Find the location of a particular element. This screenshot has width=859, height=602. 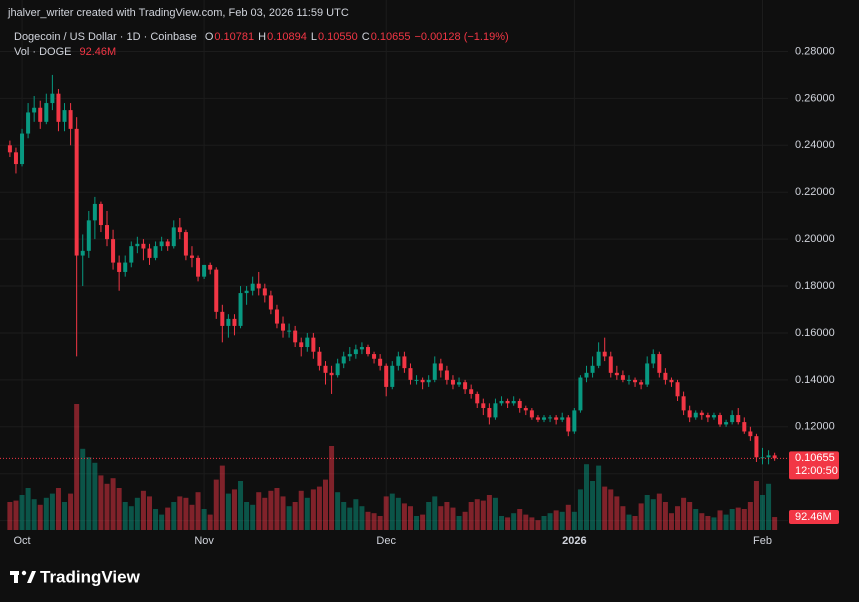

price-label-box is located at coordinates (814, 465).